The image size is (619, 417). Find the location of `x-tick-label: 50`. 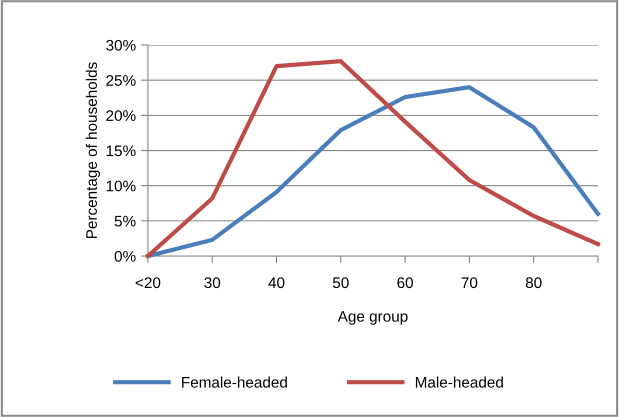

x-tick-label: 50 is located at coordinates (340, 282).